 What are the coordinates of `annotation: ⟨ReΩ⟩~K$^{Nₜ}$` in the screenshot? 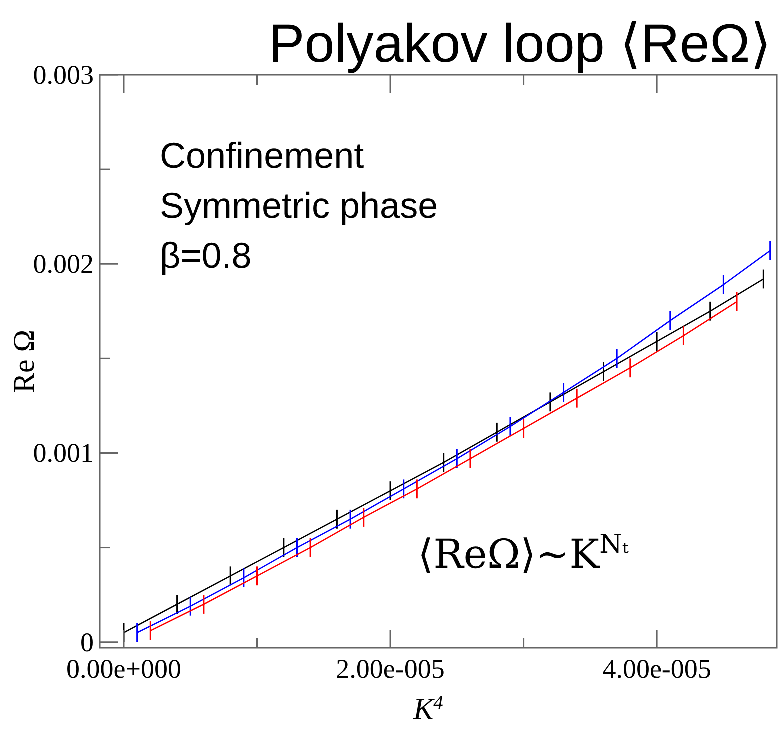 It's located at (524, 554).